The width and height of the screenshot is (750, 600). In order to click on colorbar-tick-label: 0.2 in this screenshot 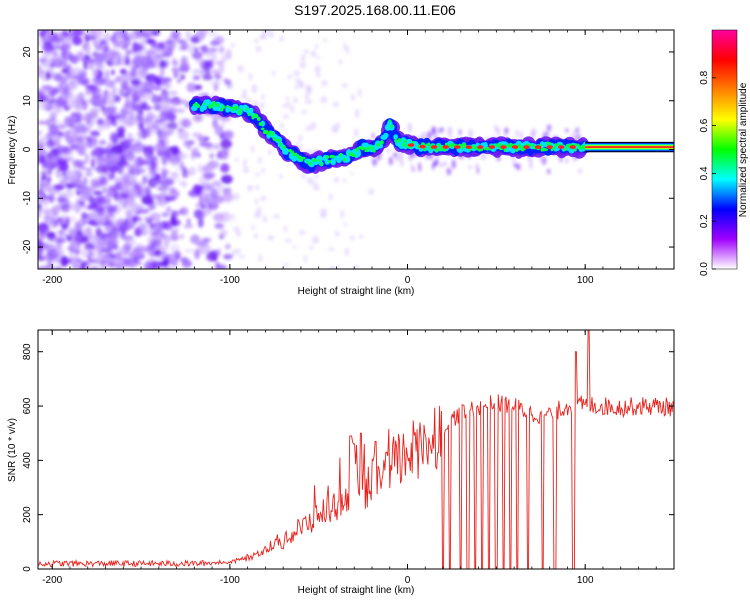, I will do `click(704, 221)`.